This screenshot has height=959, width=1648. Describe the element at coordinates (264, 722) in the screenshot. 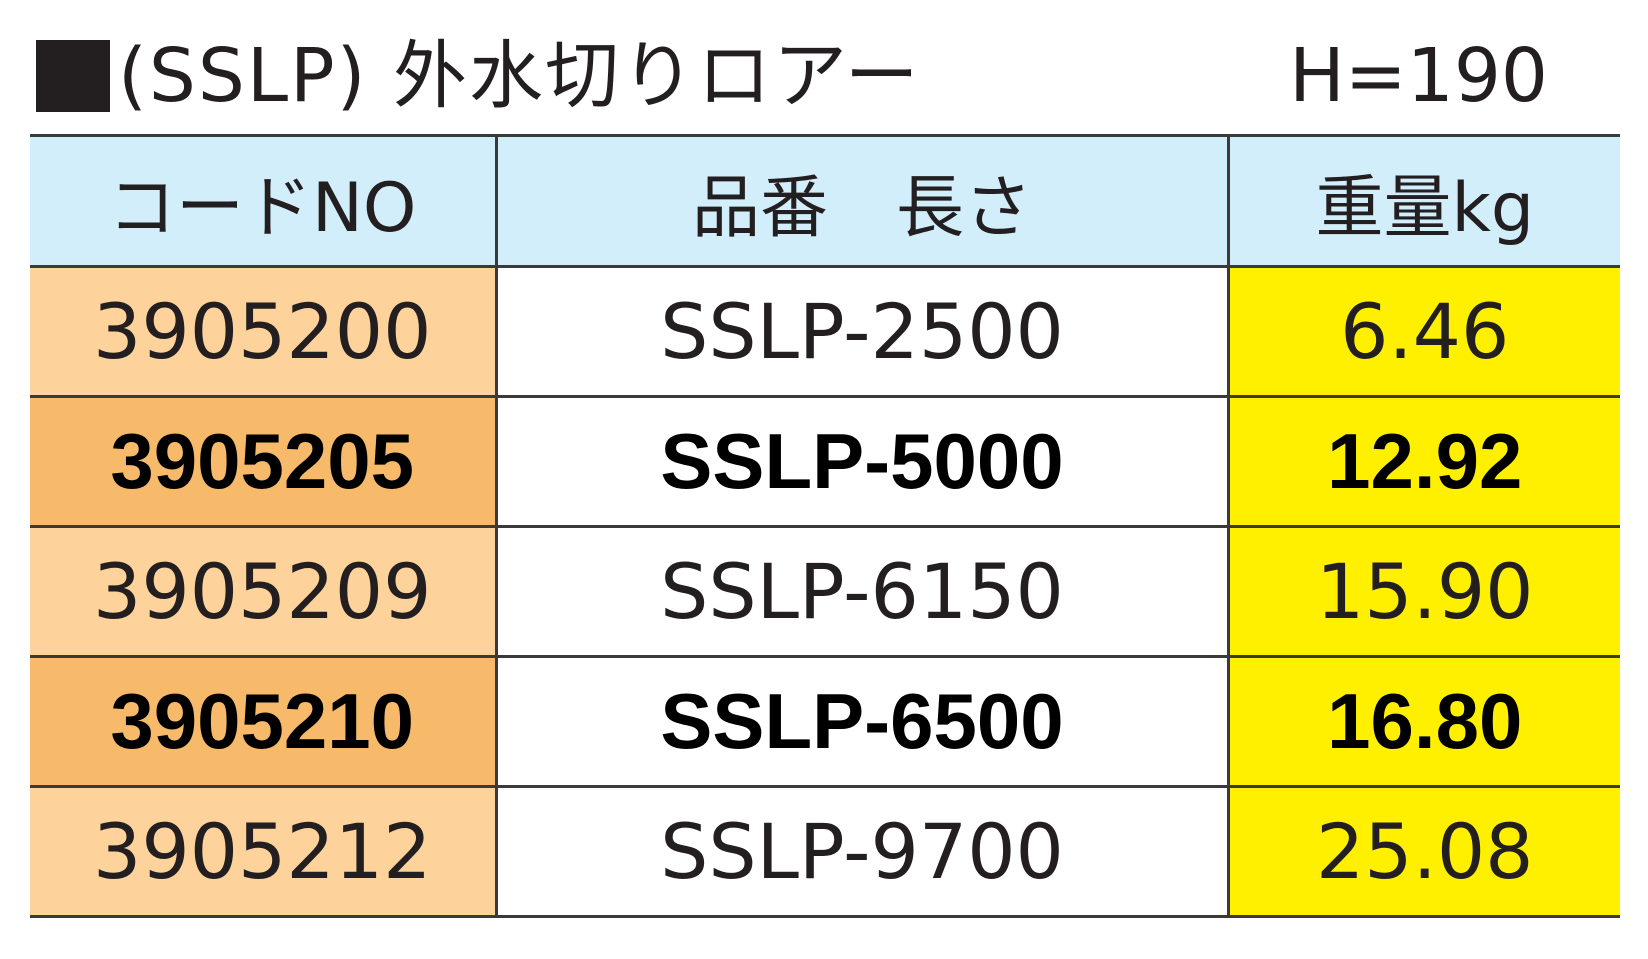

I see `cell-code: 3905210` at that location.